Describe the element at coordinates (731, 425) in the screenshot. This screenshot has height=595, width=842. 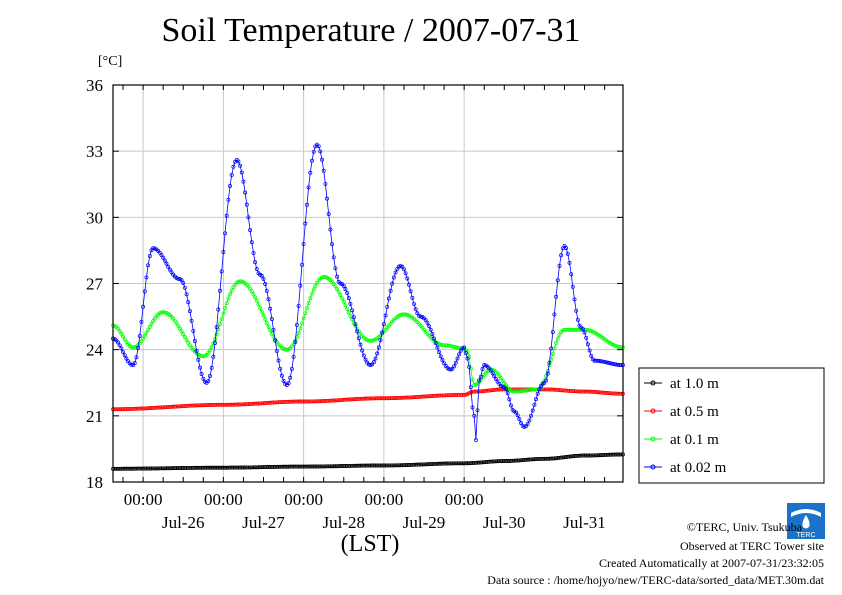
I see `legend-box` at that location.